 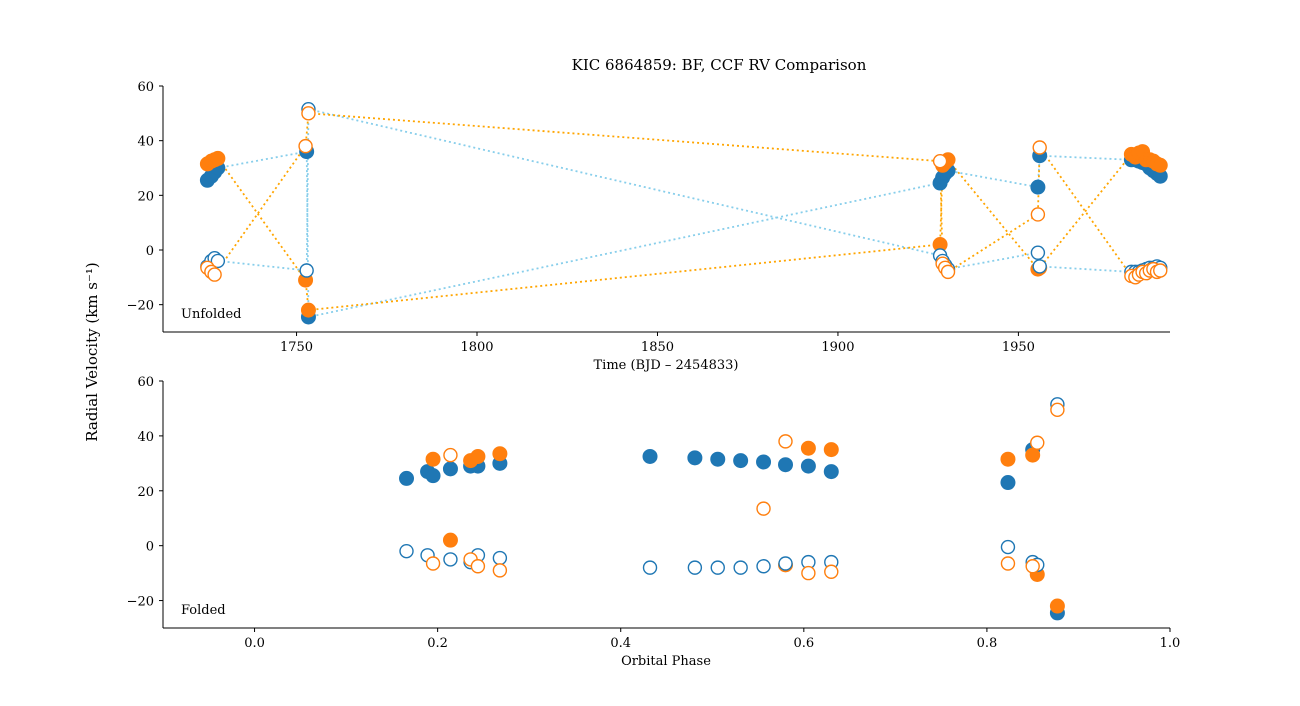 What do you see at coordinates (666, 365) in the screenshot?
I see `unfolded-x-axis-title: Time (BJD – 2454833)` at bounding box center [666, 365].